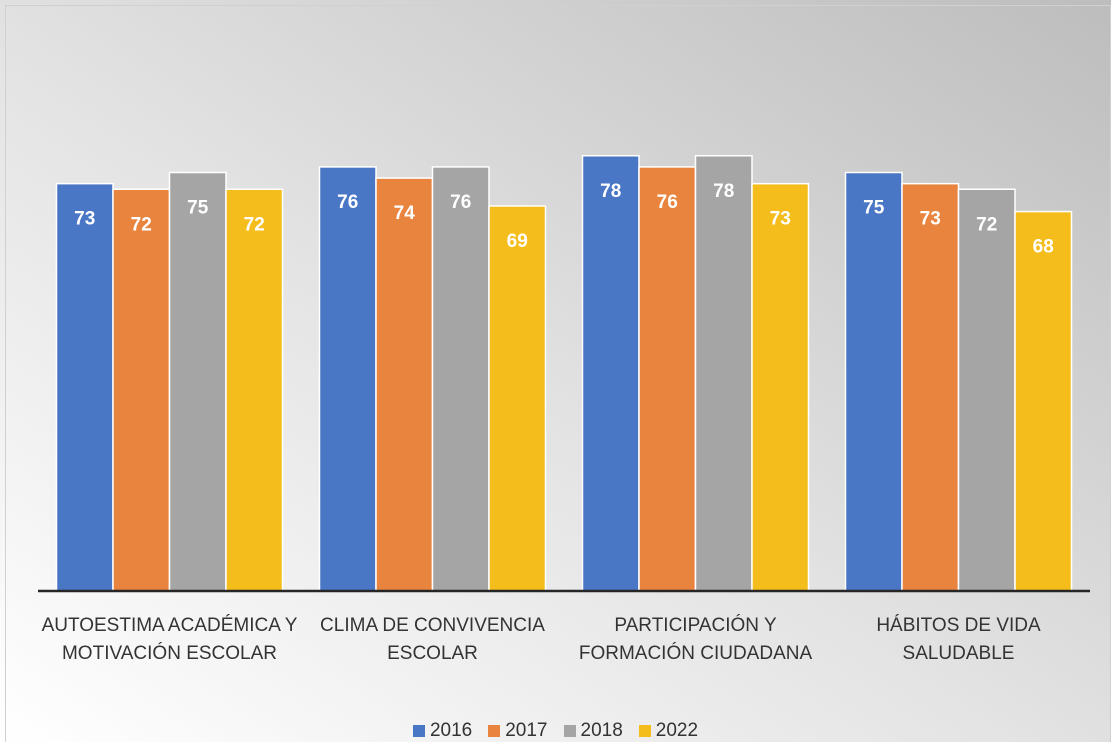  I want to click on data-label: 69, so click(517, 241).